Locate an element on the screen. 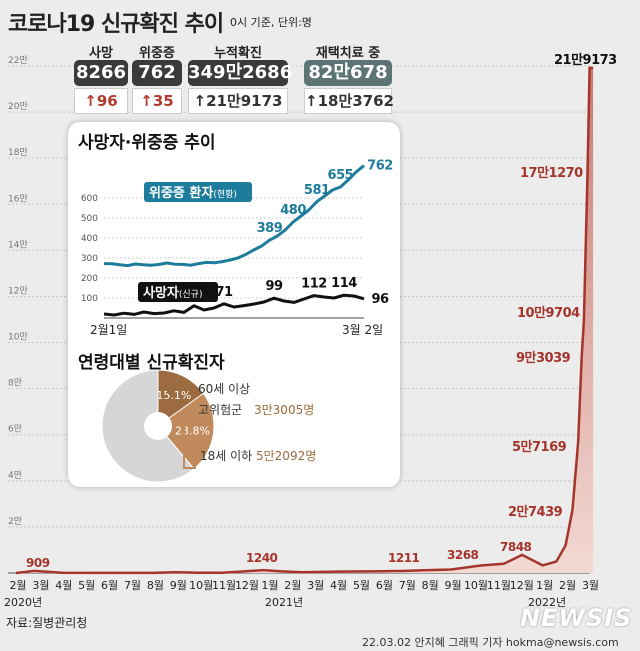  critical-data-label: 655 is located at coordinates (341, 175).